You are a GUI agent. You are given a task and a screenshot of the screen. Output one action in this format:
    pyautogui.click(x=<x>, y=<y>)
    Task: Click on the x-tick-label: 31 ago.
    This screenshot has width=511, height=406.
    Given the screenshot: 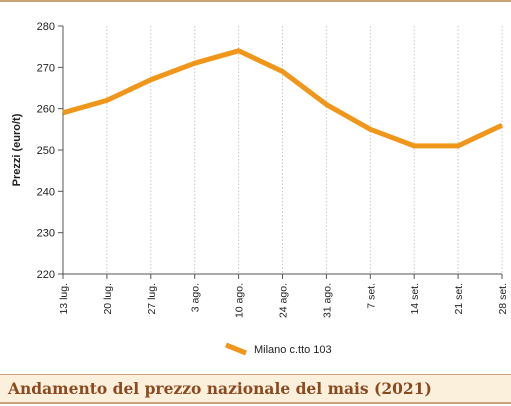 What is the action you would take?
    pyautogui.click(x=327, y=300)
    